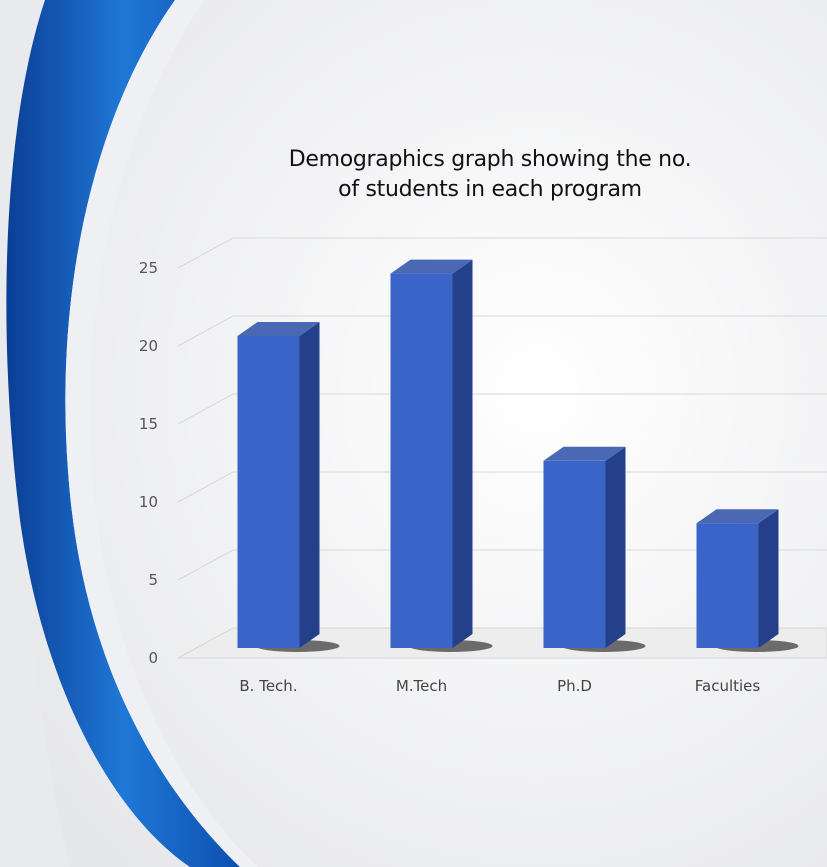  Describe the element at coordinates (153, 658) in the screenshot. I see `y-tick-label: 0` at that location.